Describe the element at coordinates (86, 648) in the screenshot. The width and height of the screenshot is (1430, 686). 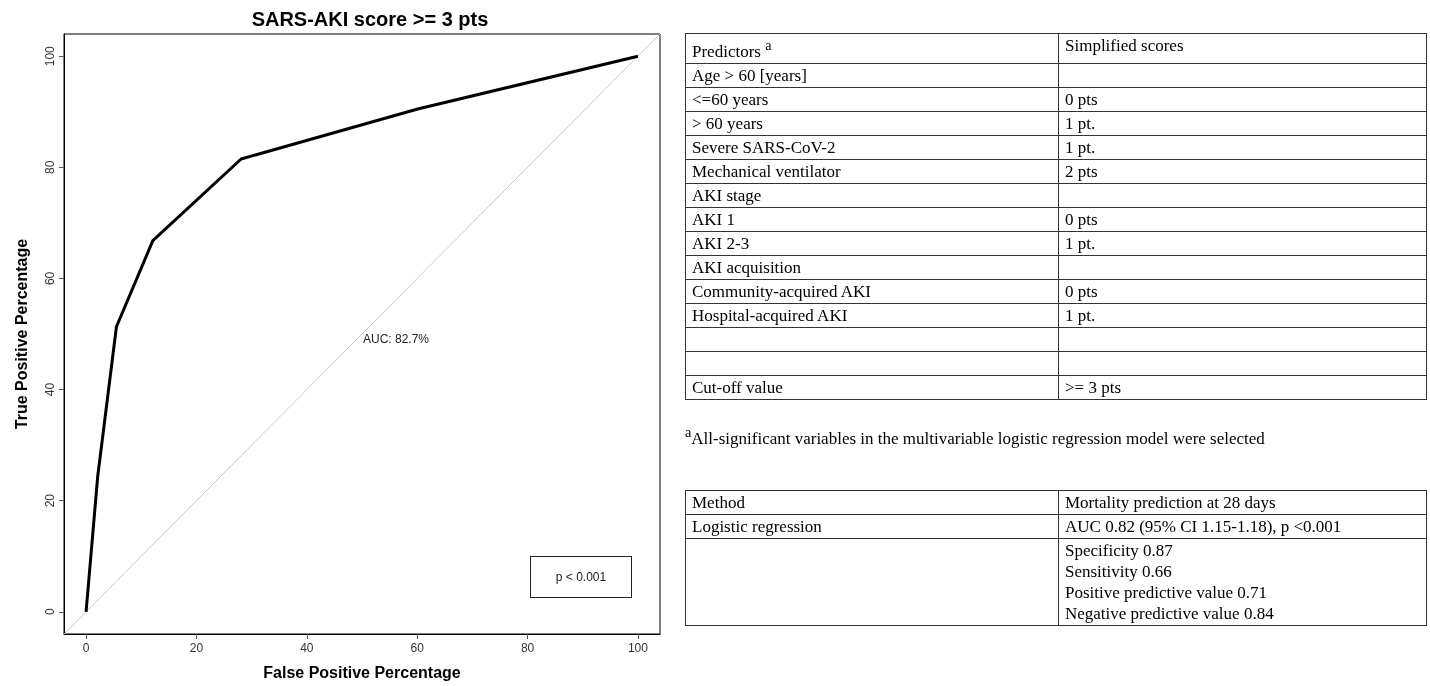
I see `x-tick-label: 0` at that location.